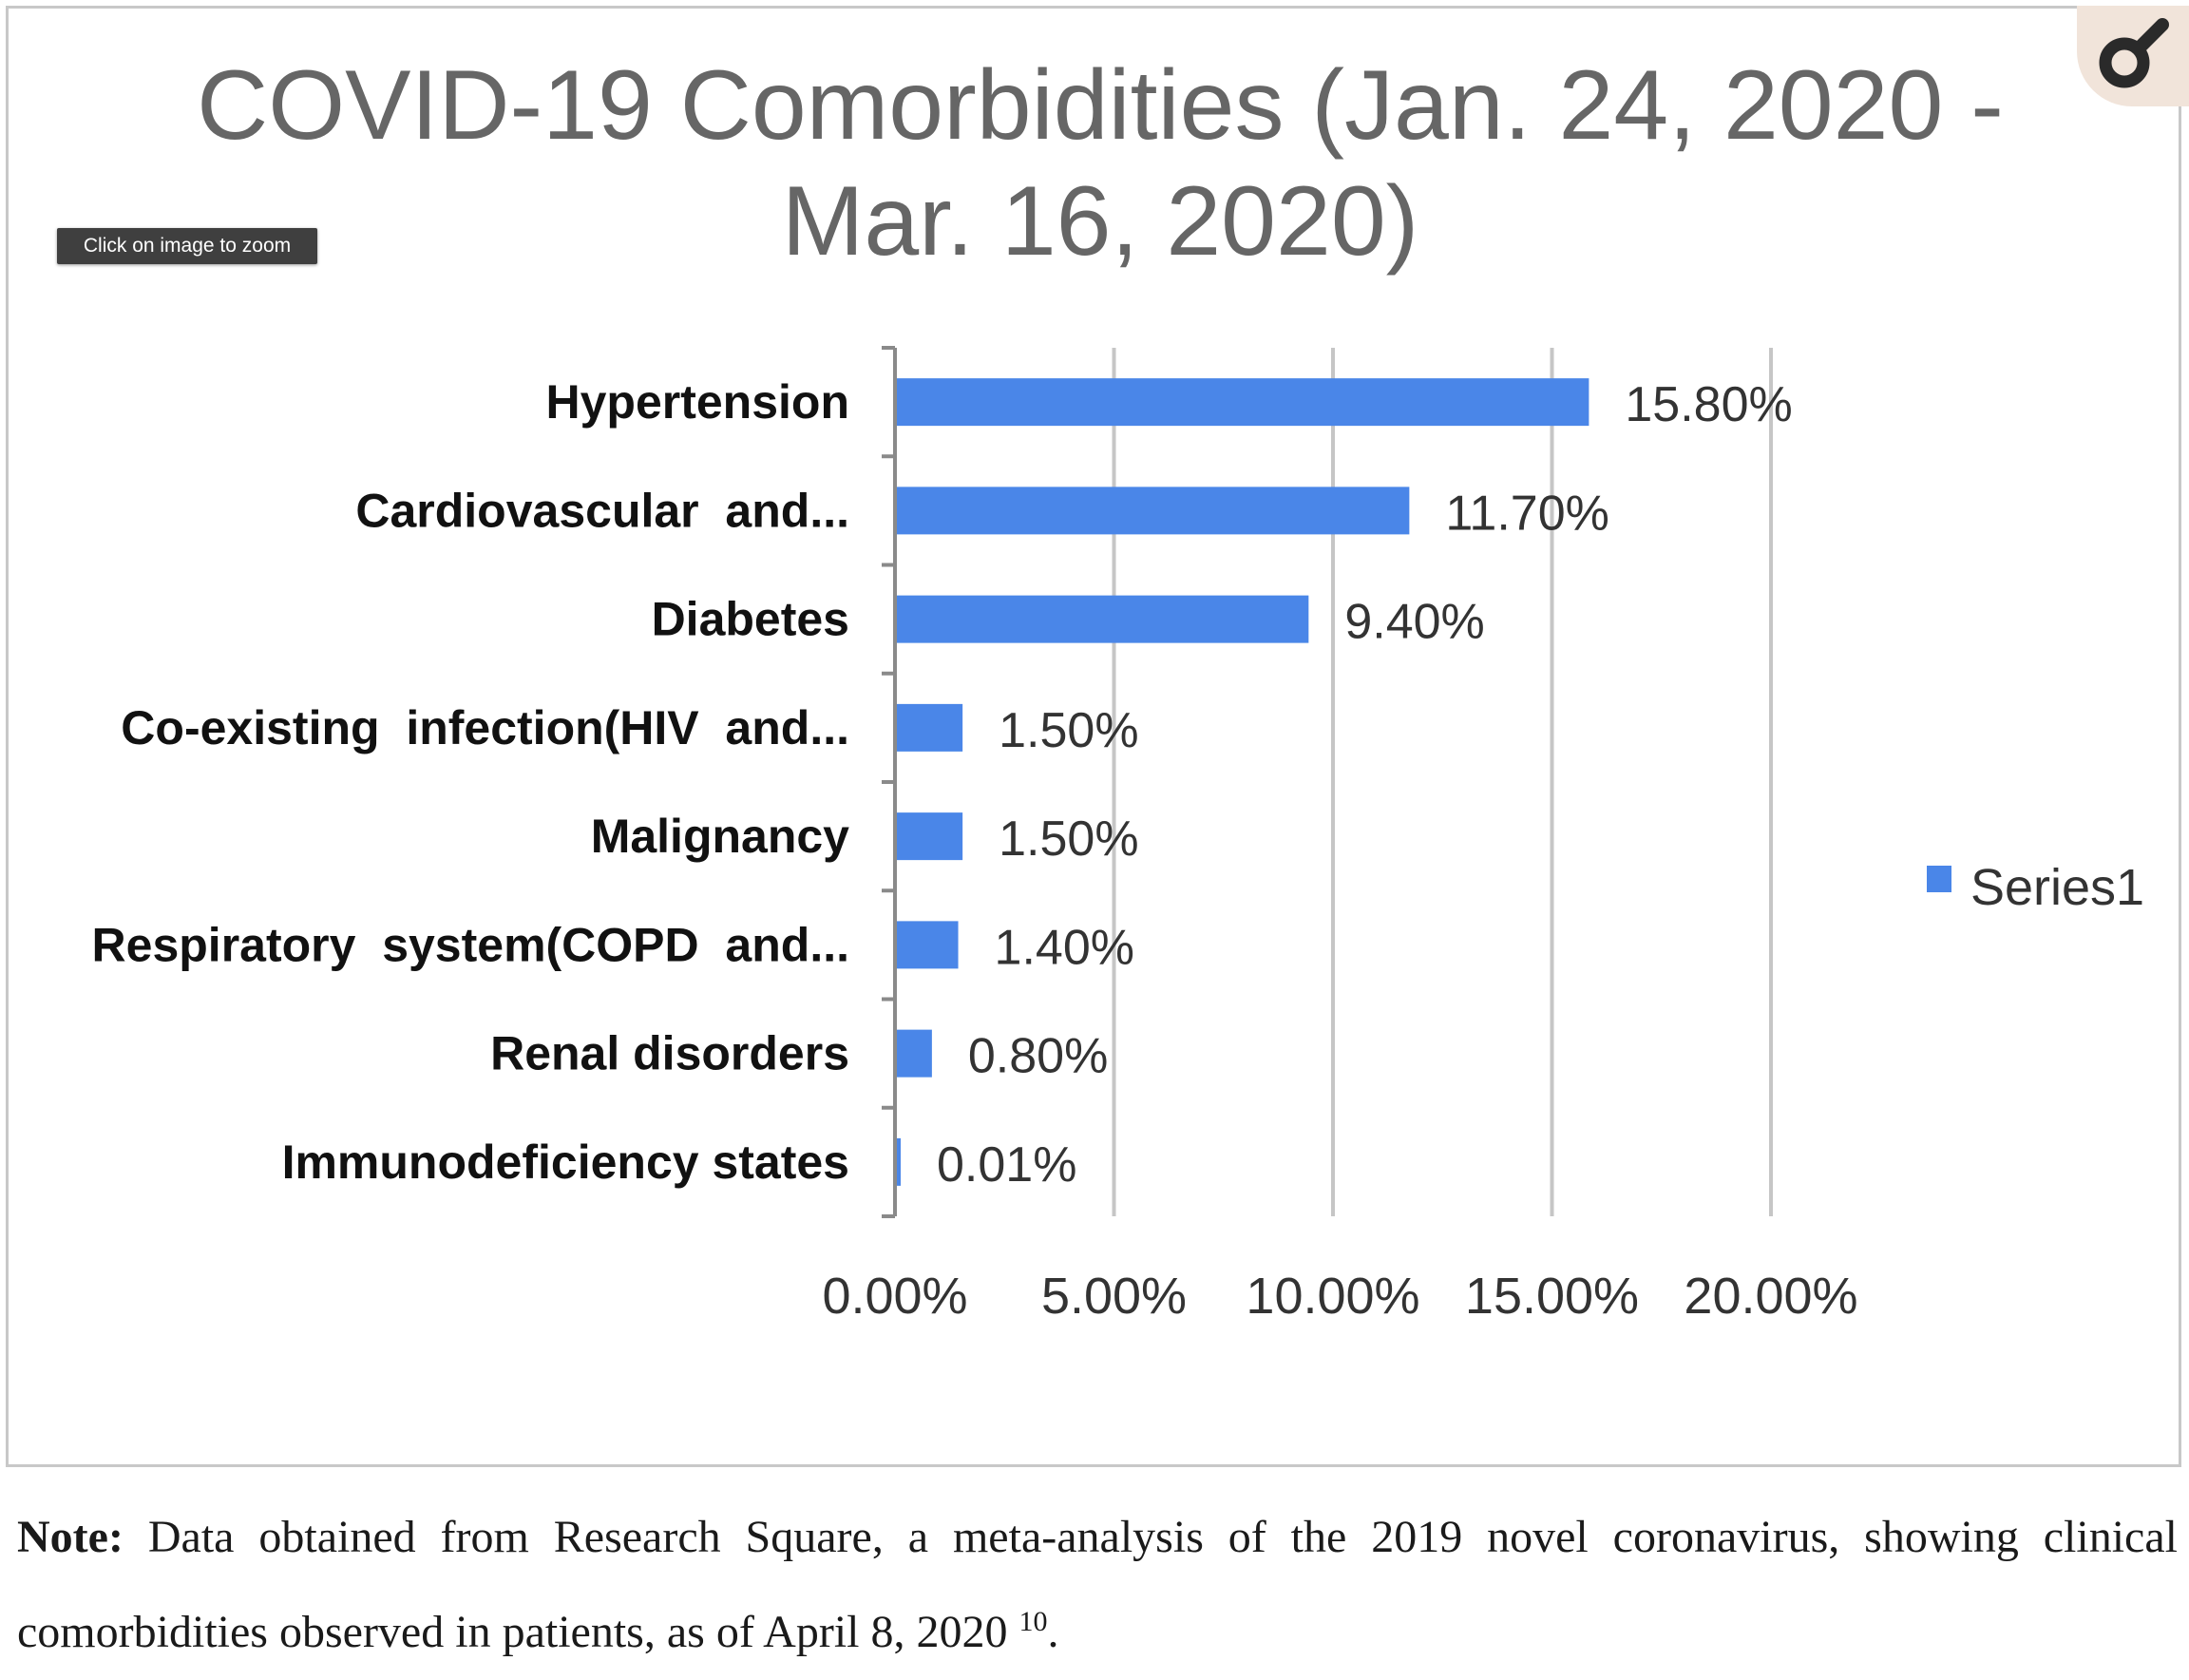 The height and width of the screenshot is (1680, 2189). Describe the element at coordinates (1114, 1296) in the screenshot. I see `x-tick-label: 5.00%` at that location.